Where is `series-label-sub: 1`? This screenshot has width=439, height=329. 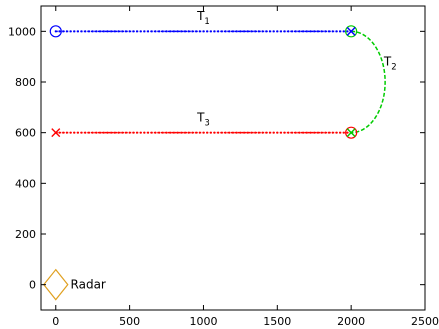
series-label-sub: 1 is located at coordinates (206, 22).